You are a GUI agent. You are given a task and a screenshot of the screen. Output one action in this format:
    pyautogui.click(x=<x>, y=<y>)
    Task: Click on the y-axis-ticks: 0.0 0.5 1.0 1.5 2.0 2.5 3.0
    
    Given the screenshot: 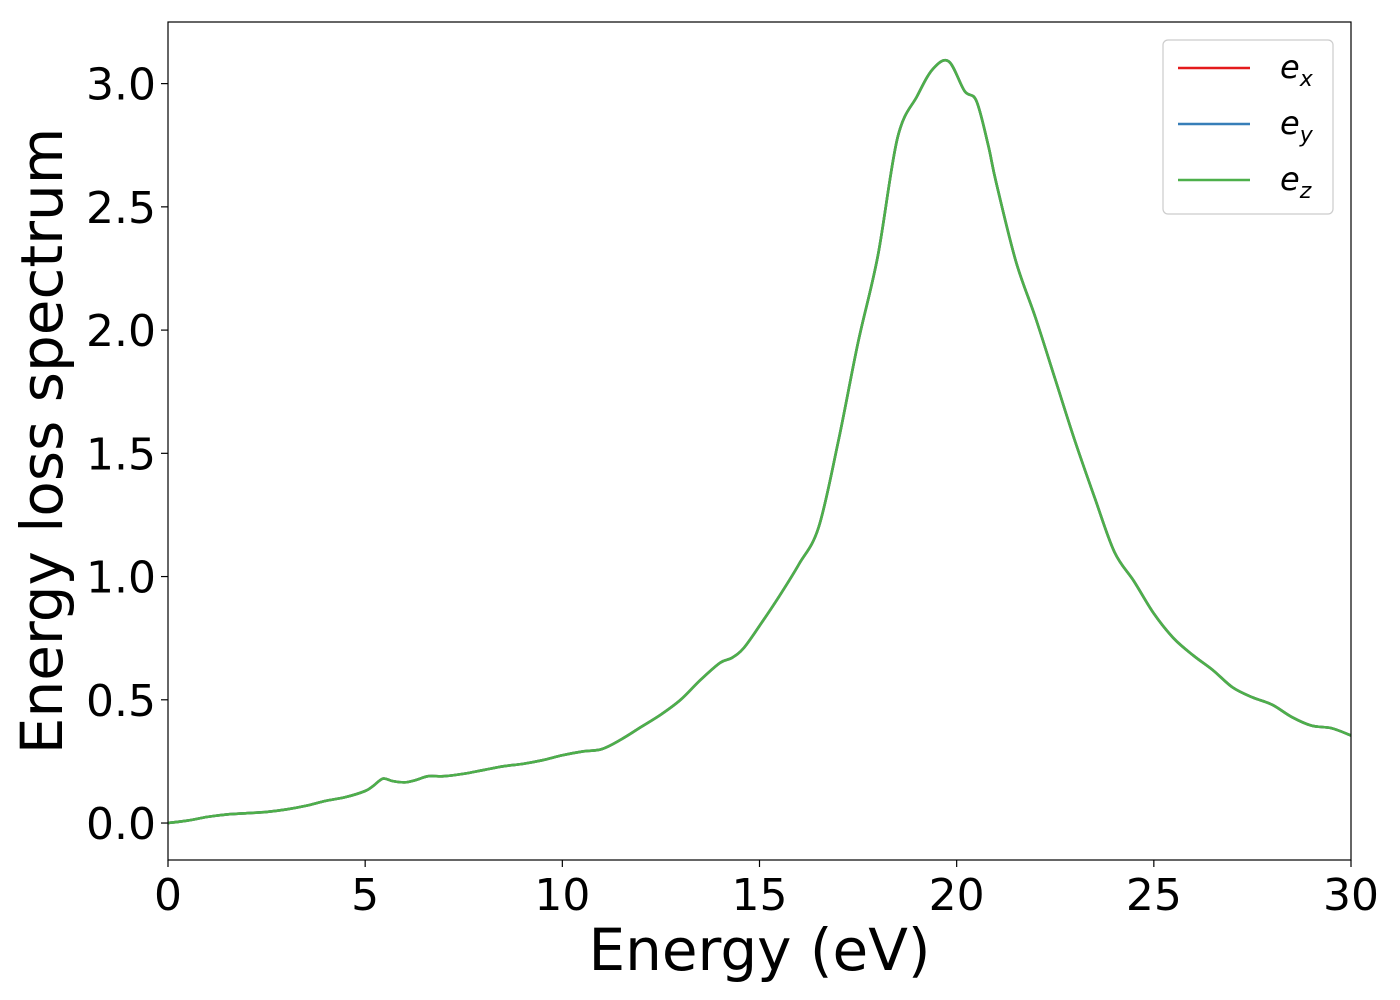 What is the action you would take?
    pyautogui.click(x=127, y=455)
    